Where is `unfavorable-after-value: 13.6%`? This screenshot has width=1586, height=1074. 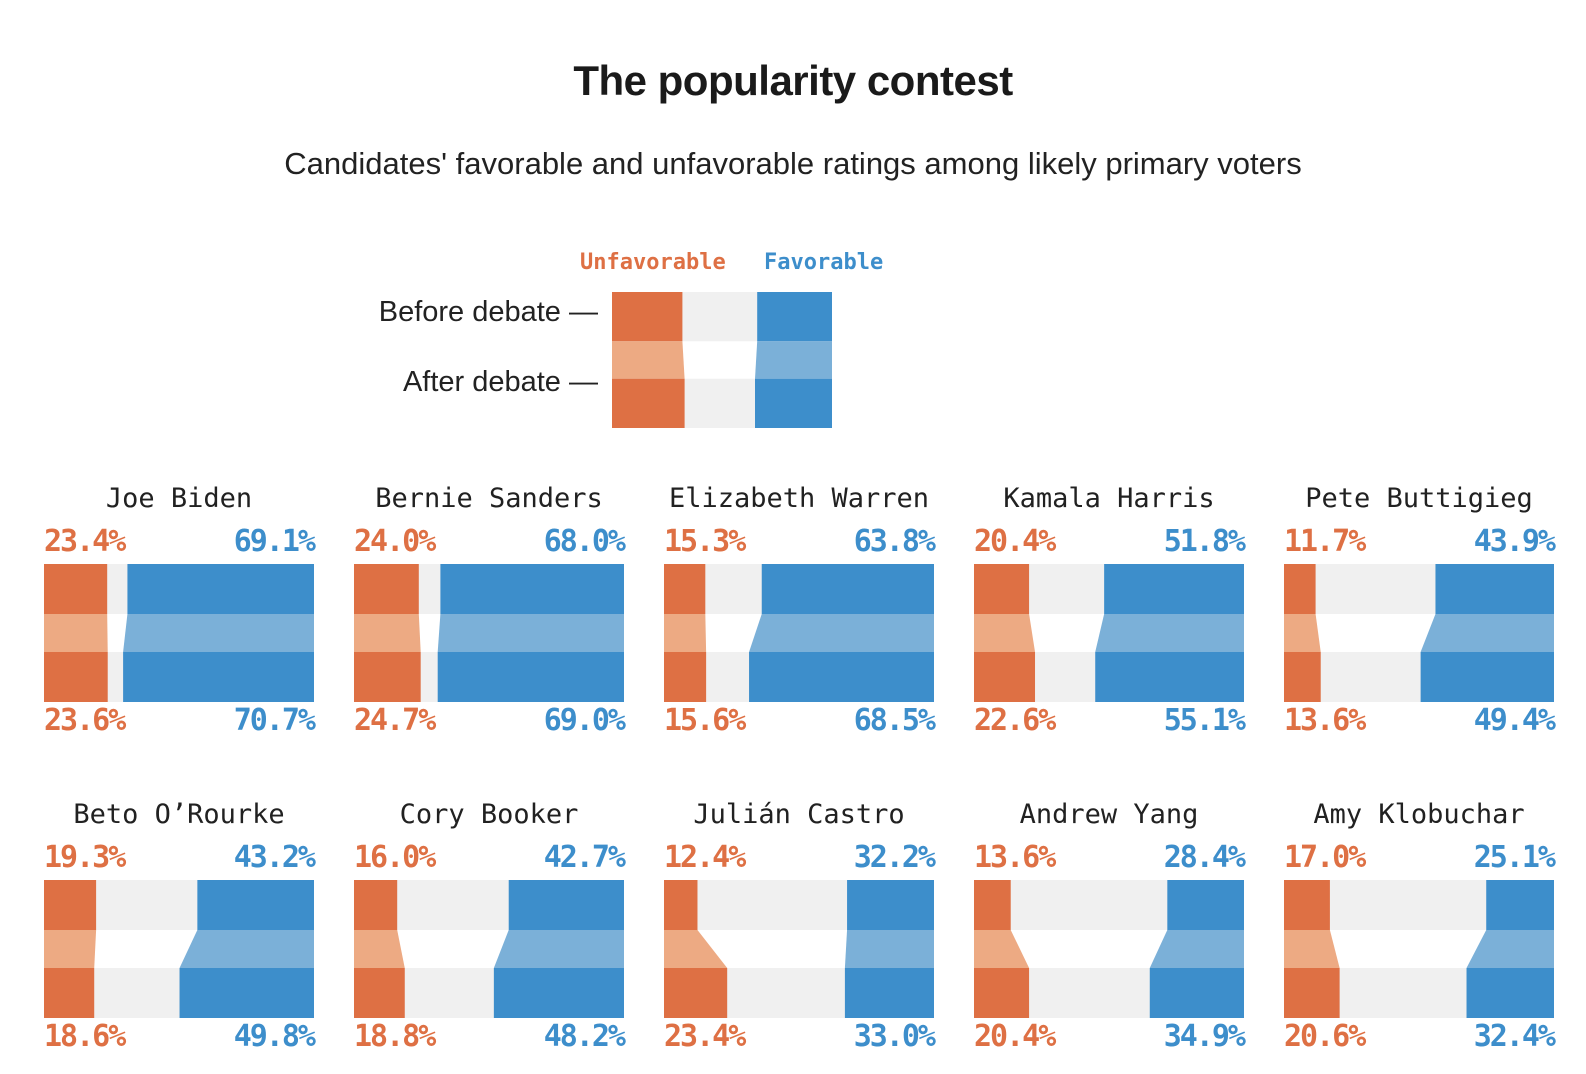
unfavorable-after-value: 13.6% is located at coordinates (1325, 720).